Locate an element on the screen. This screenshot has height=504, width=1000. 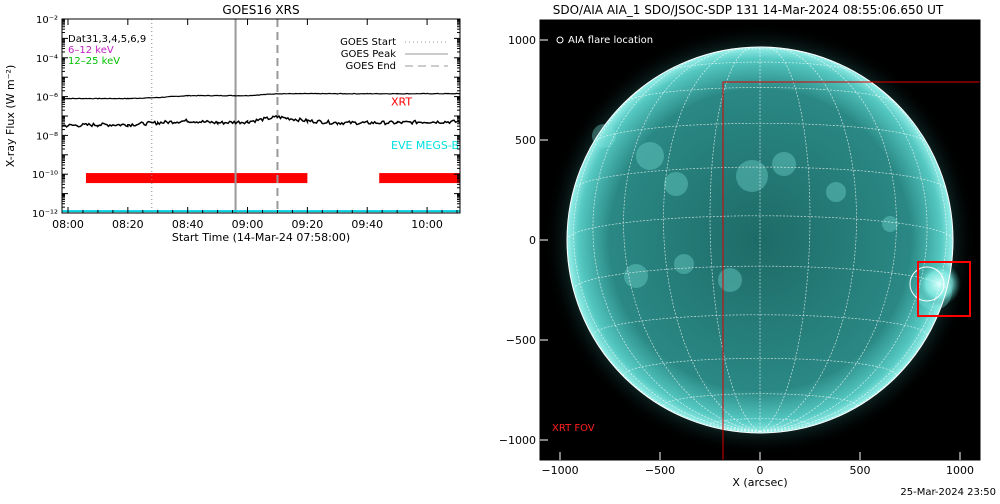
xrt-pointing-box is located at coordinates (944, 289).